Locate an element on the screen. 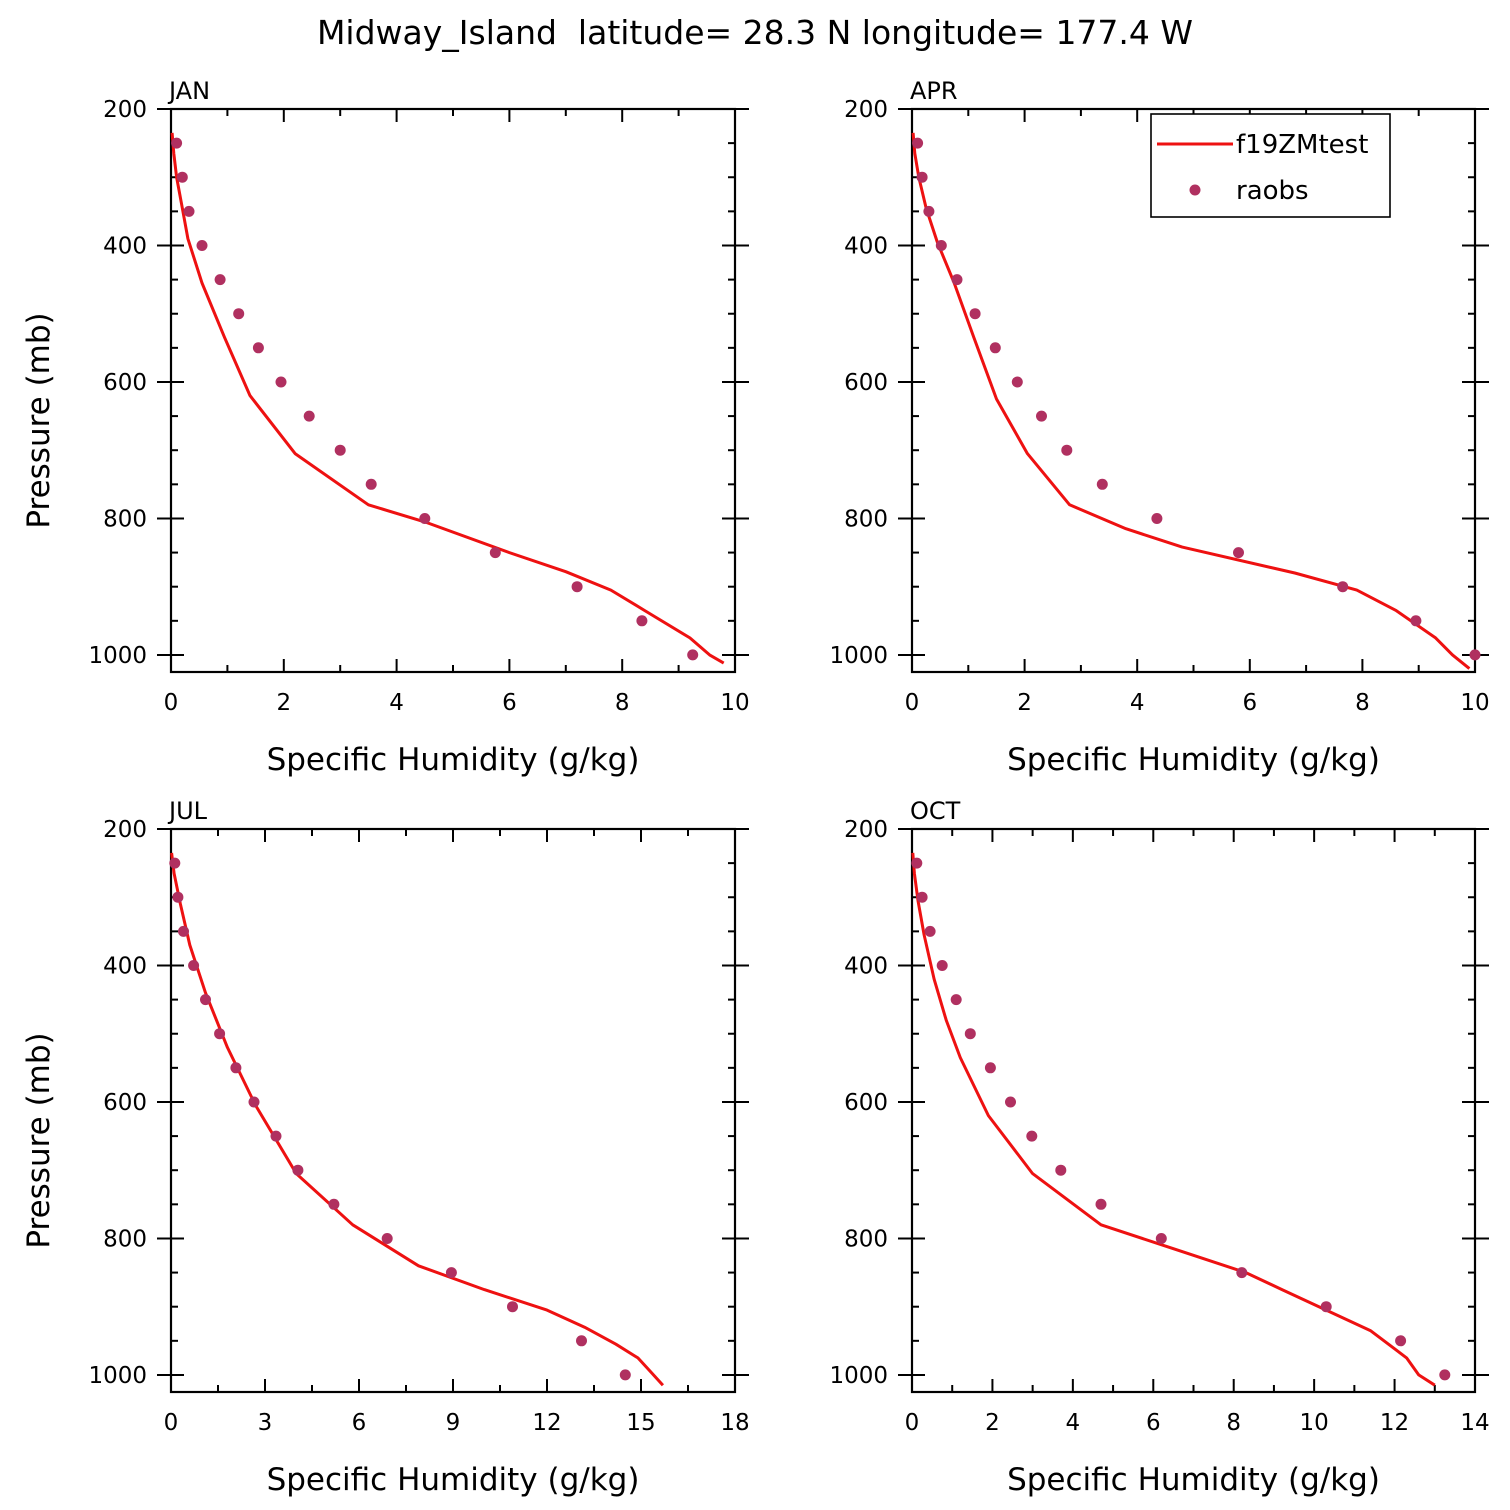 Image resolution: width=1510 pixels, height=1510 pixels. legend: f19ZMtest raobs is located at coordinates (1270, 165).